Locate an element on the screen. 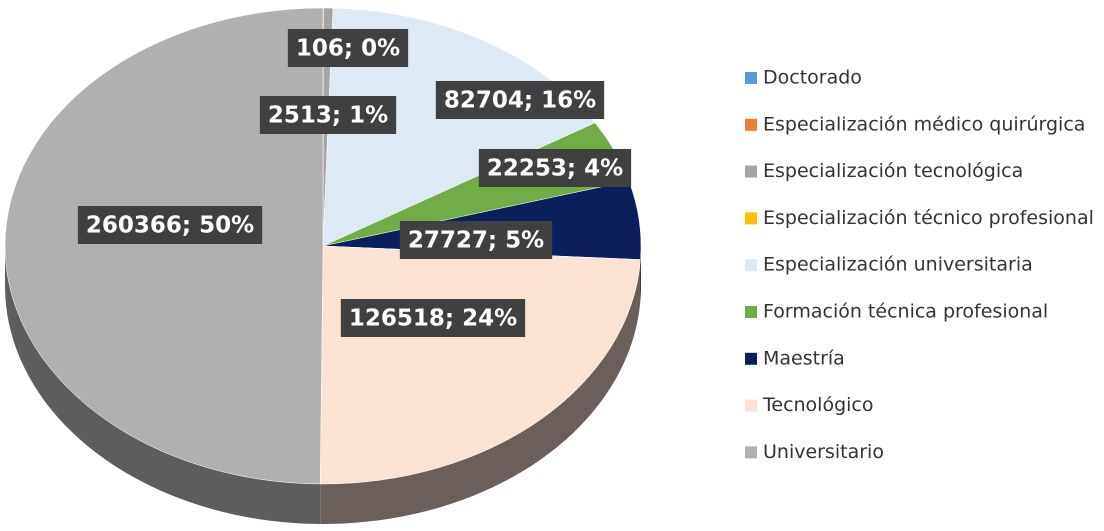  legend-label: Universitario is located at coordinates (823, 452).